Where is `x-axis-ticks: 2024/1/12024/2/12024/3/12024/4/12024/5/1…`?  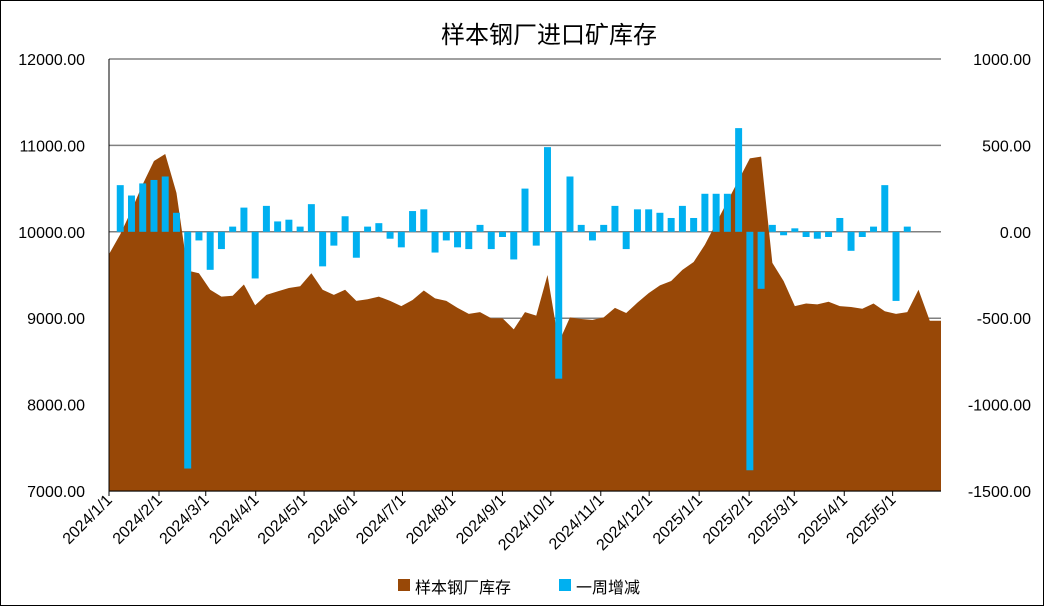
x-axis-ticks: 2024/1/12024/2/12024/3/12024/4/12024/5/1… is located at coordinates (480, 522).